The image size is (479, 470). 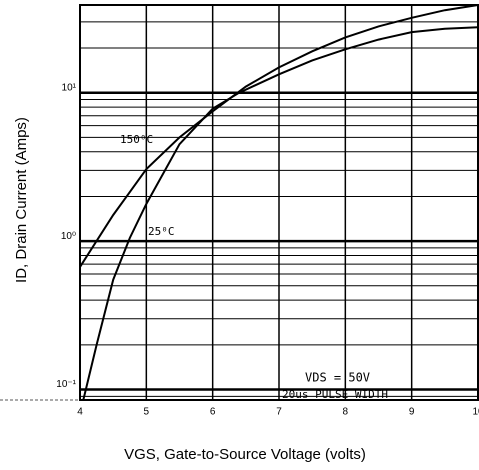 What do you see at coordinates (412, 412) in the screenshot?
I see `x-tick-label: 9` at bounding box center [412, 412].